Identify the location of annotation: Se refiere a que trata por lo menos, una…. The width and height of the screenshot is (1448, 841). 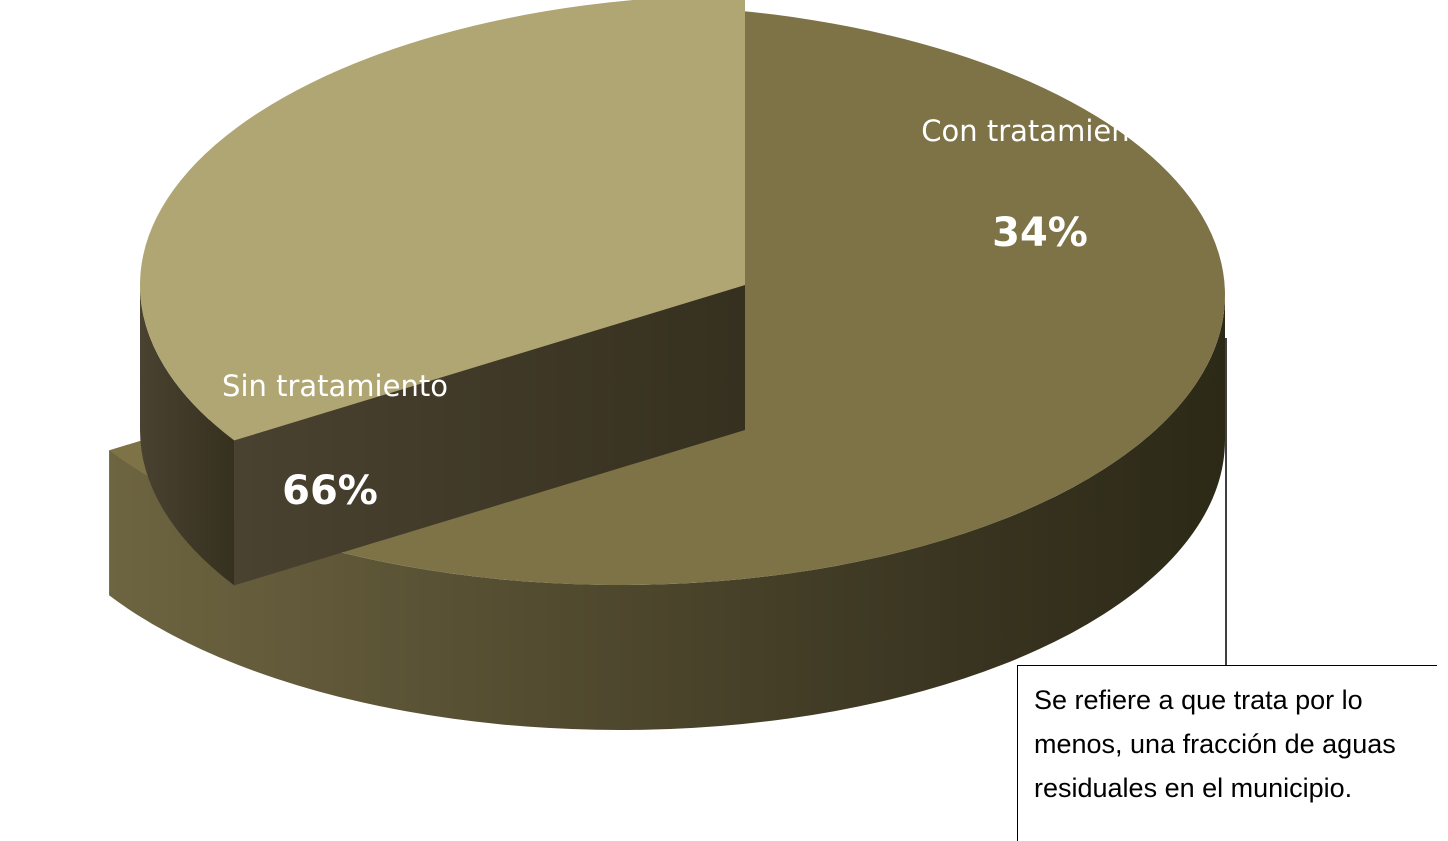
(1227, 753).